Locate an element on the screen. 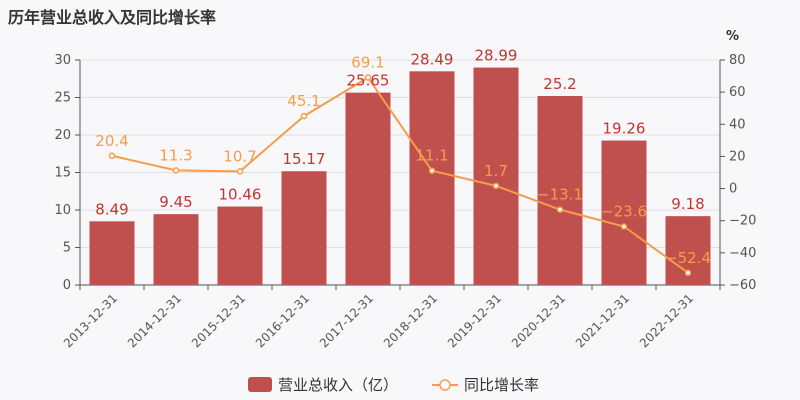 The width and height of the screenshot is (800, 400). bar-value-label: 15.17 is located at coordinates (304, 159).